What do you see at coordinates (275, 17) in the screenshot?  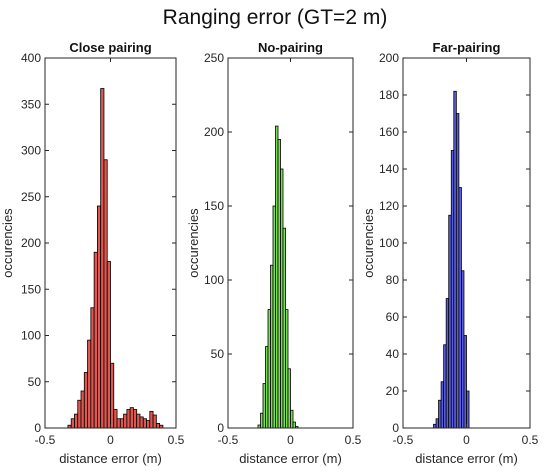 I see `figure-title: Ranging error (GT=2 m)` at bounding box center [275, 17].